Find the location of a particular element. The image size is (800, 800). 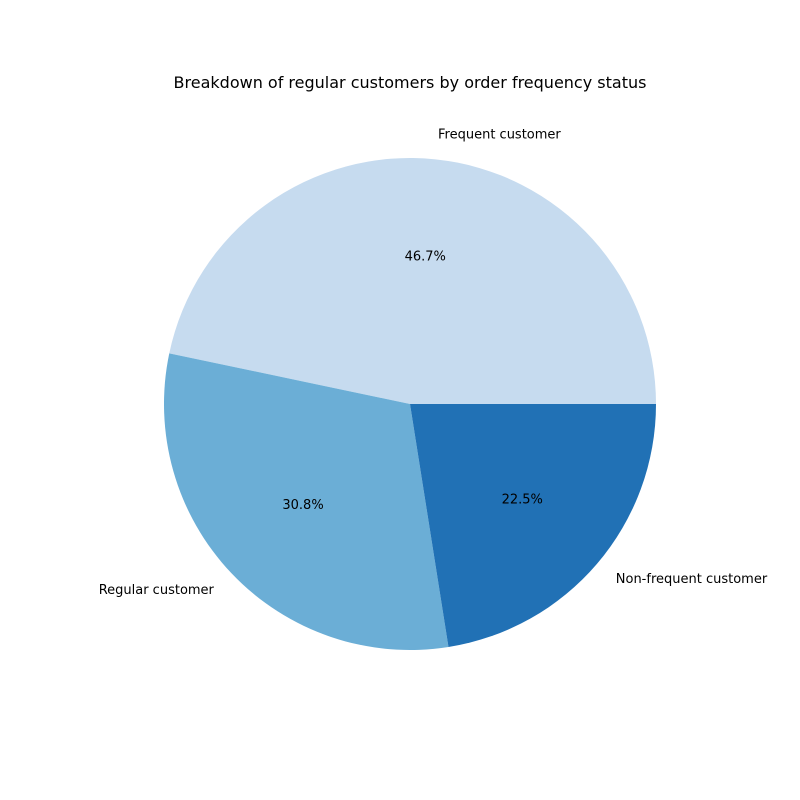

pie-slice-regular-customer is located at coordinates (306, 502).